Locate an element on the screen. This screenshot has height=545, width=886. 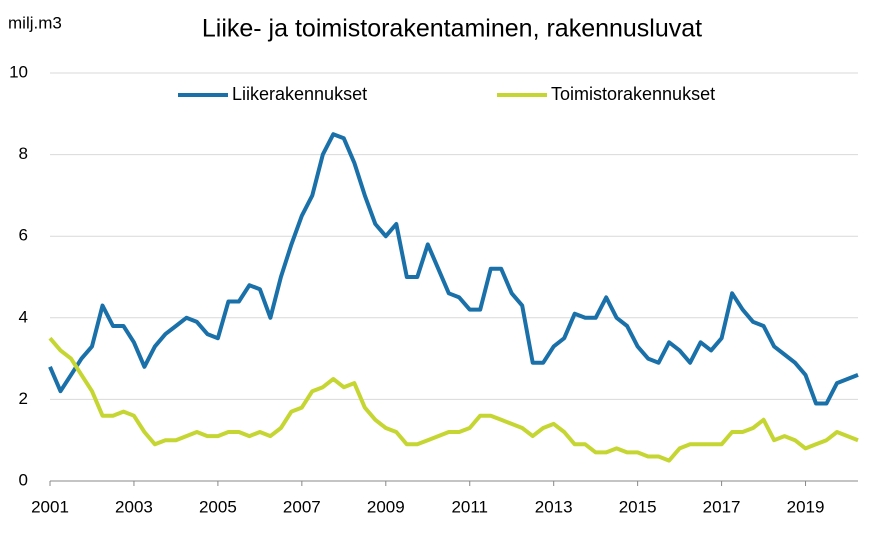
x-tick-label: 2001 is located at coordinates (50, 506).